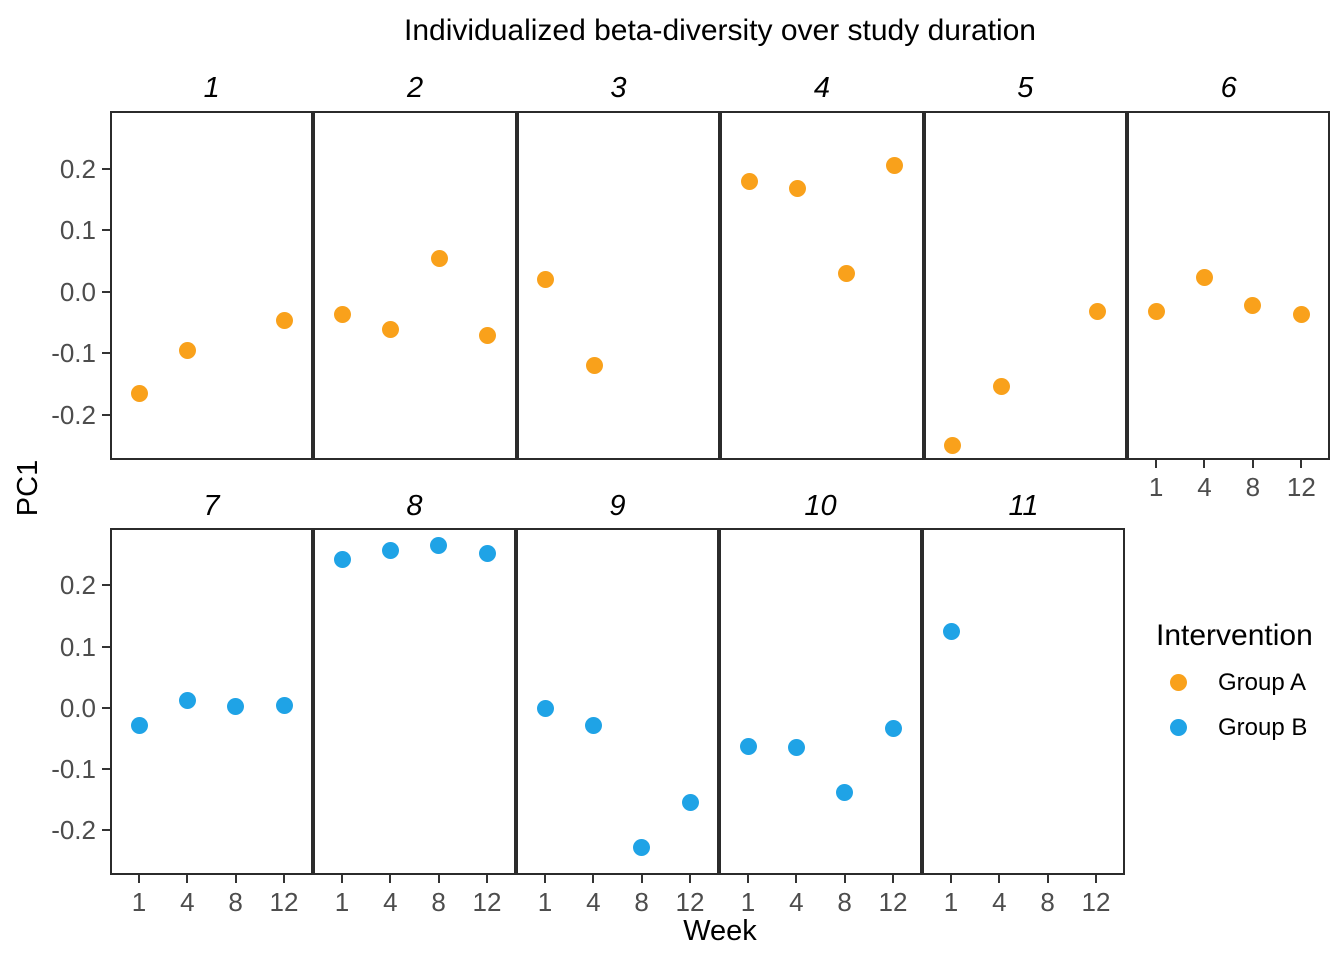 This screenshot has width=1344, height=960. What do you see at coordinates (414, 506) in the screenshot?
I see `facet-strip-label-8: 8` at bounding box center [414, 506].